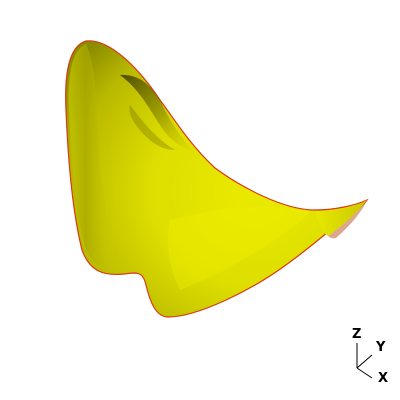 Image resolution: width=400 pixels, height=400 pixels. I want to click on surface-fold-shadow, so click(157, 113).